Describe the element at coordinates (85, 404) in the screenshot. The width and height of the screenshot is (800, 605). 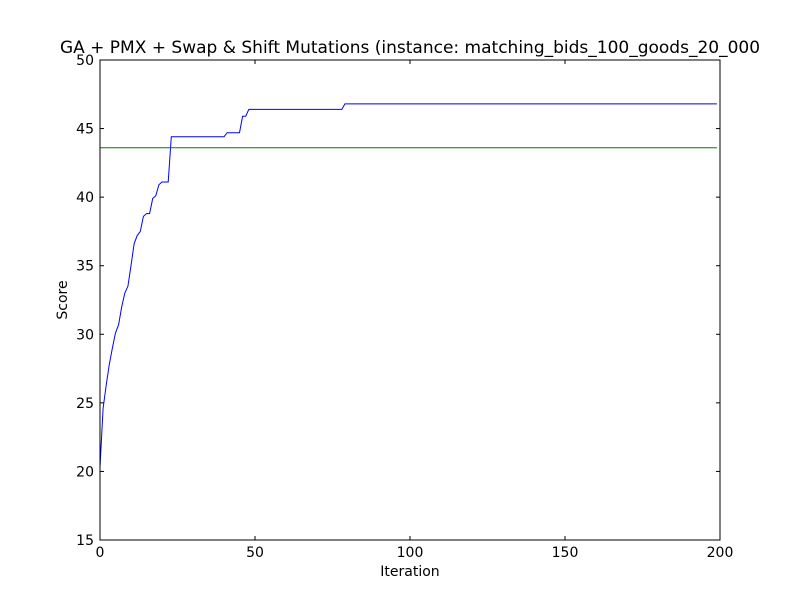
I see `y-tick-label: 25` at that location.